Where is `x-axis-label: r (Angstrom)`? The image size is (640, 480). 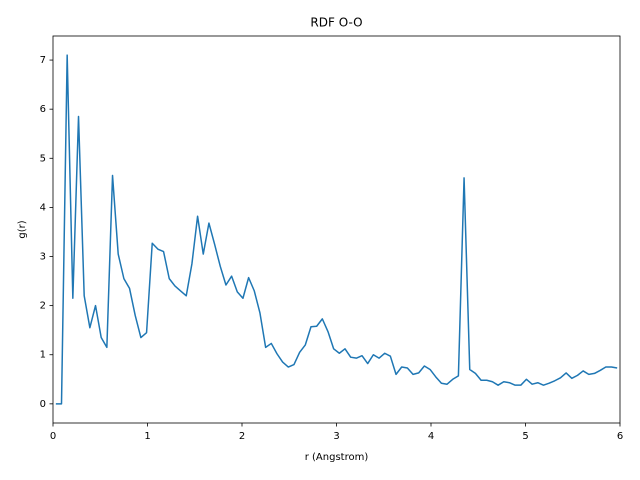
x-axis-label: r (Angstrom) is located at coordinates (337, 457).